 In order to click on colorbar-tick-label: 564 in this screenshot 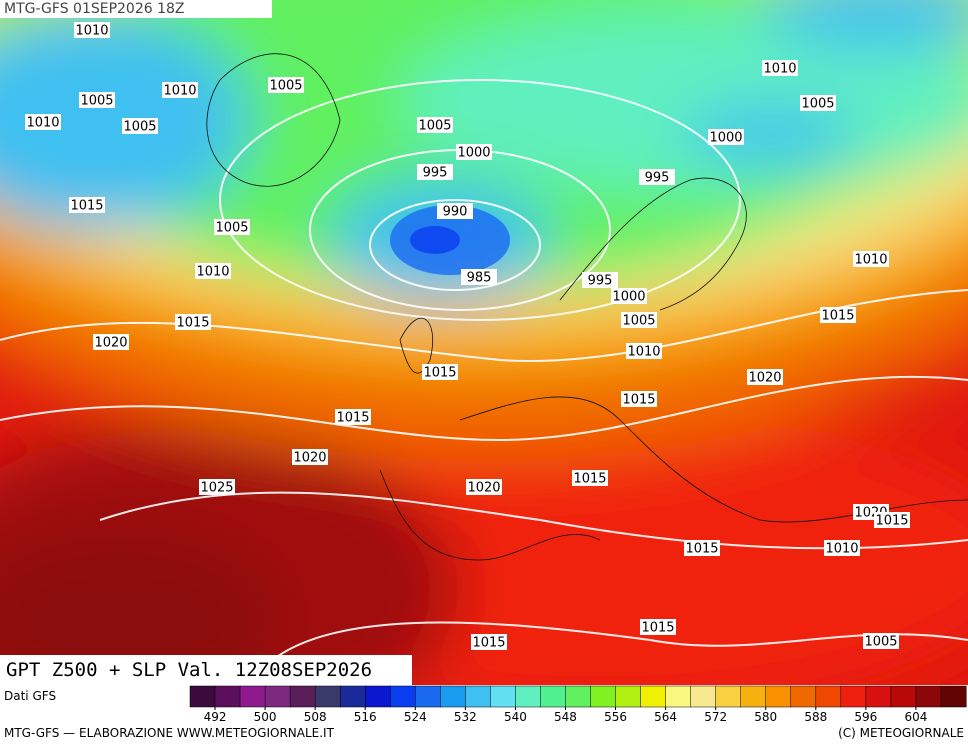, I will do `click(665, 717)`.